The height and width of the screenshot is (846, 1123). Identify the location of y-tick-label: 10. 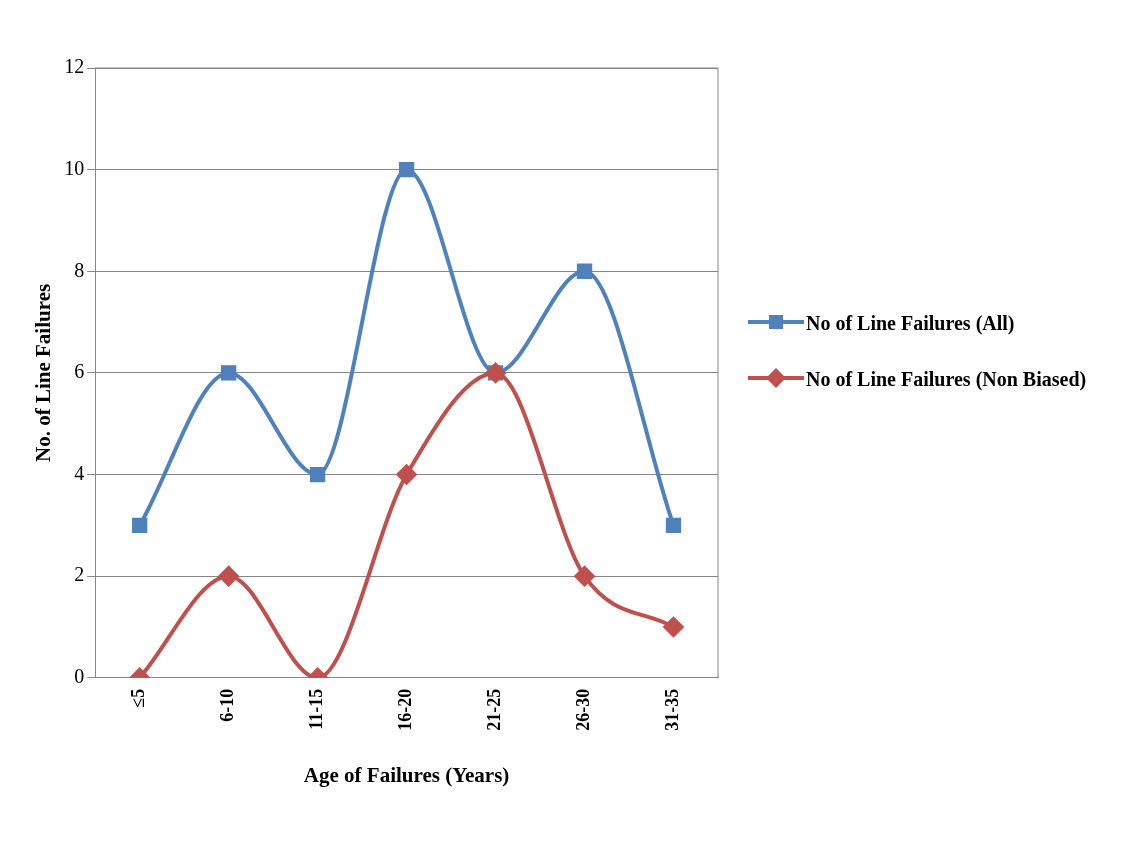
(74, 167).